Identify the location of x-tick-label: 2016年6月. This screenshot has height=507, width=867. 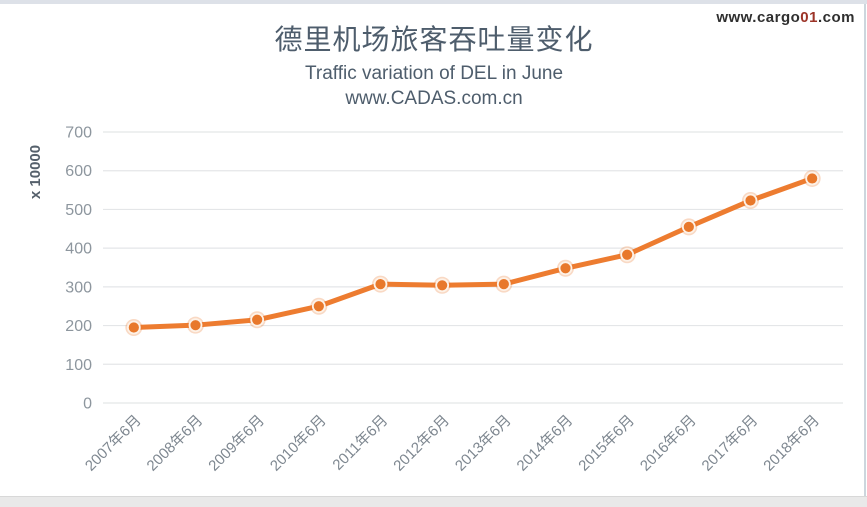
(668, 443).